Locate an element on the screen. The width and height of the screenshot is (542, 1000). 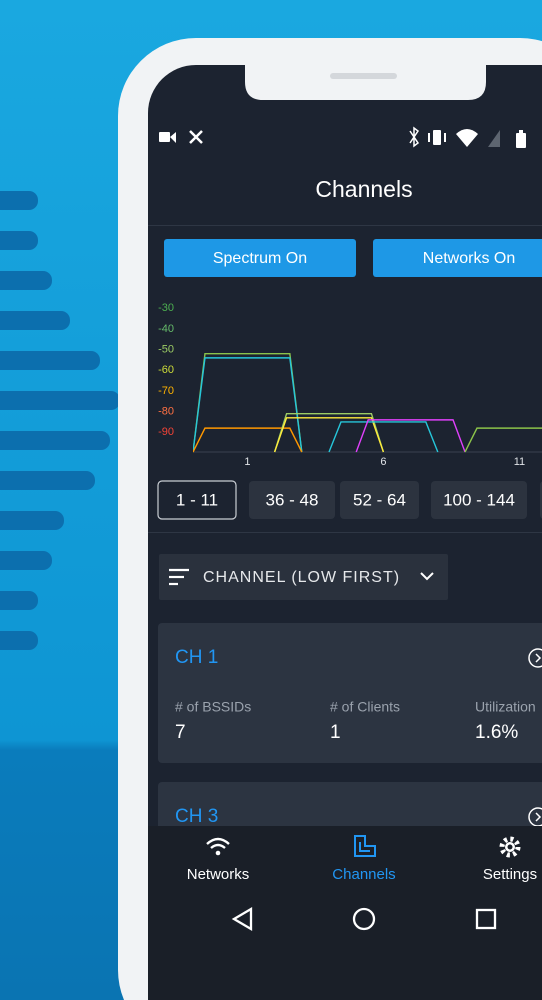
sort-label: CHANNEL (LOW FIRST) is located at coordinates (301, 577).